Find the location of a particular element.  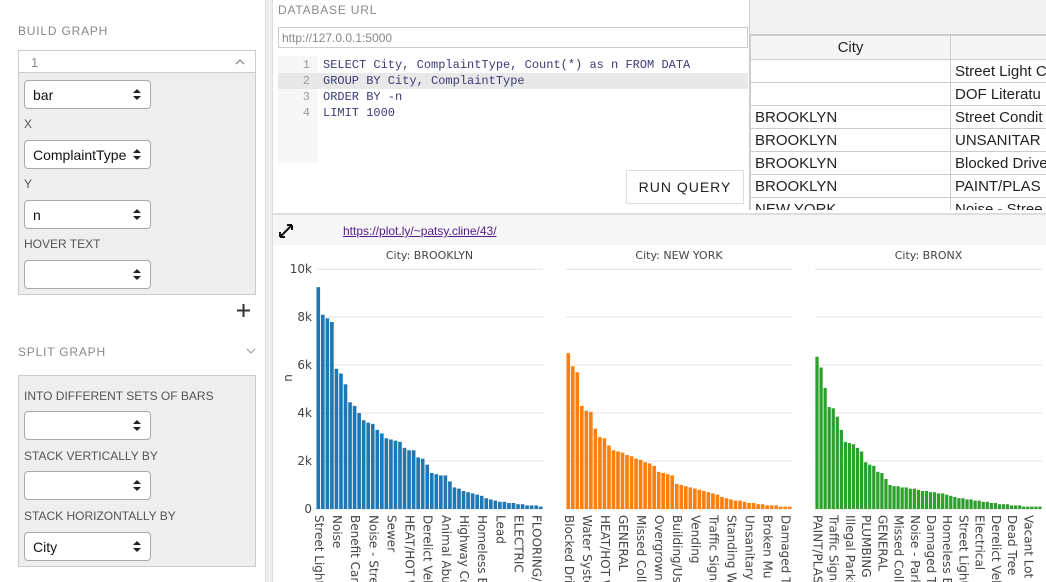

y-tick-label: 0 is located at coordinates (308, 509).